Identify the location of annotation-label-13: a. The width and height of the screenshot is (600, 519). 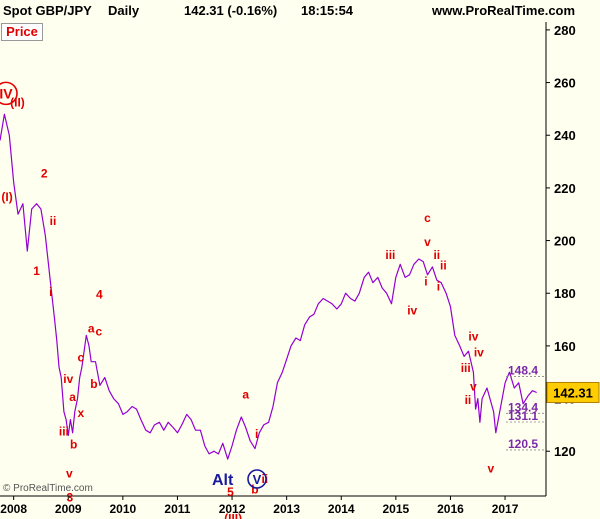
(72, 397).